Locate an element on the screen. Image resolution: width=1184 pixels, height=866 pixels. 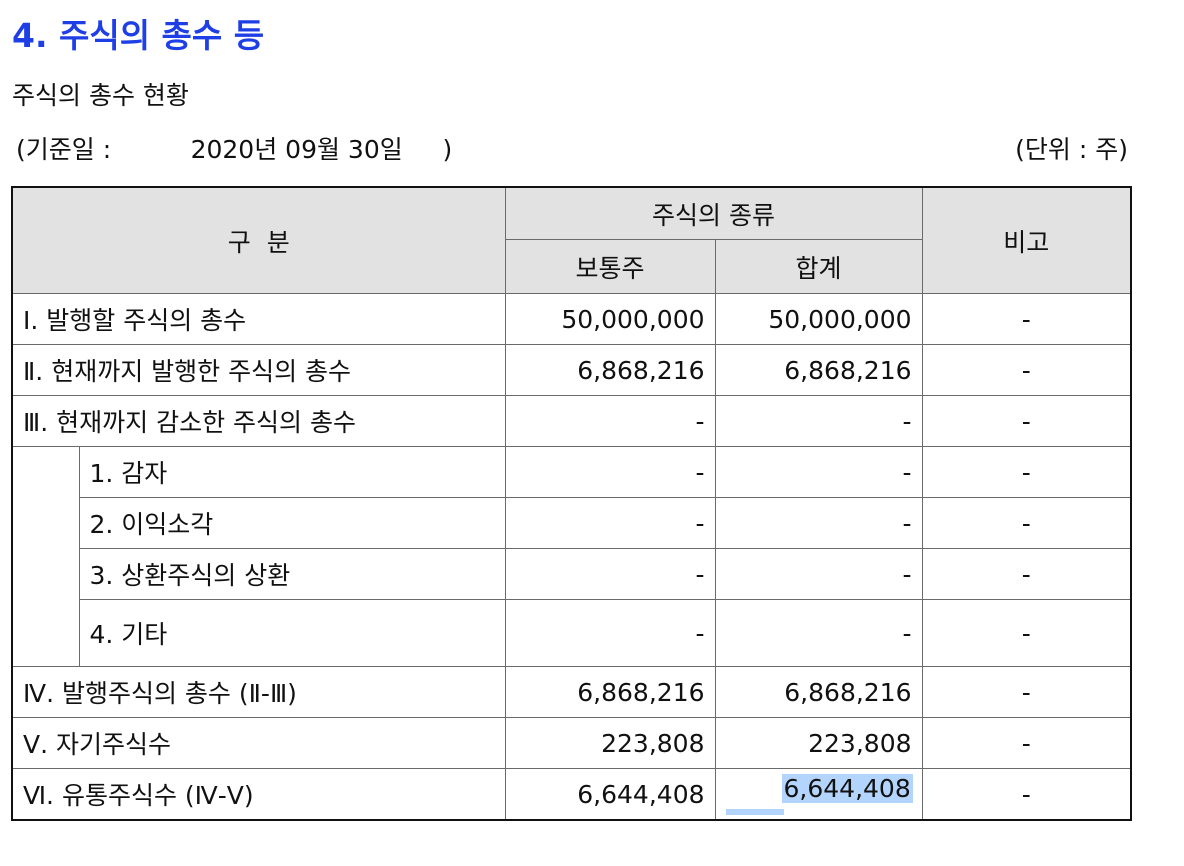
unit-label: (단위 : 주) is located at coordinates (1071, 149).